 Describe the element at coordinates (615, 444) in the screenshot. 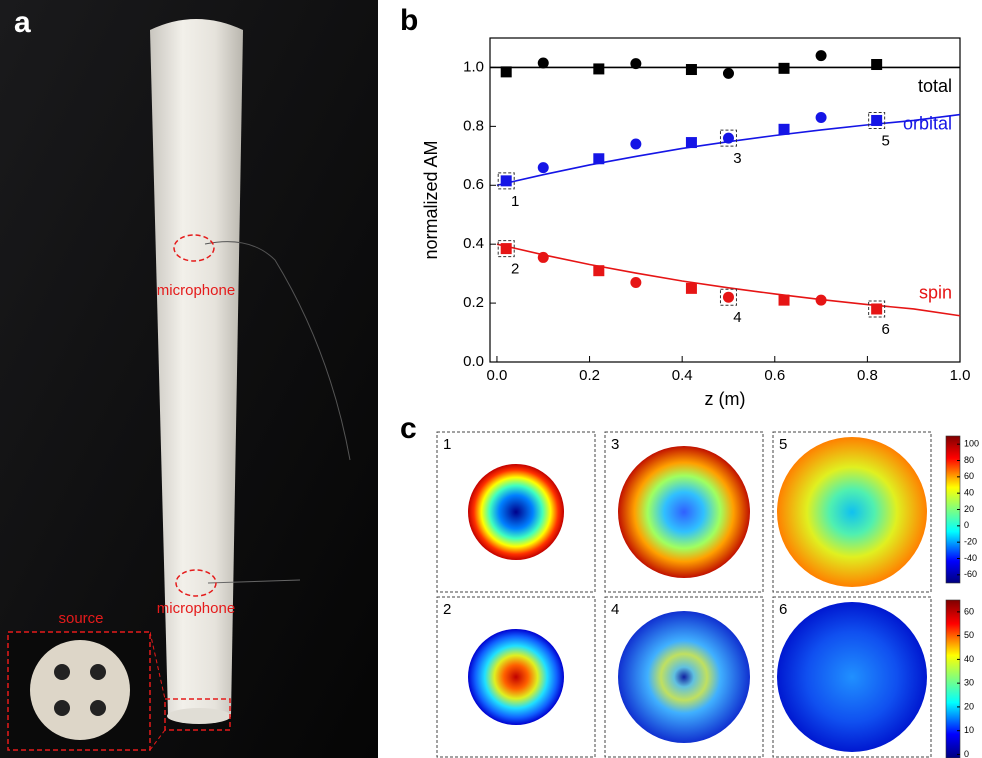

I see `map-label: 3` at that location.